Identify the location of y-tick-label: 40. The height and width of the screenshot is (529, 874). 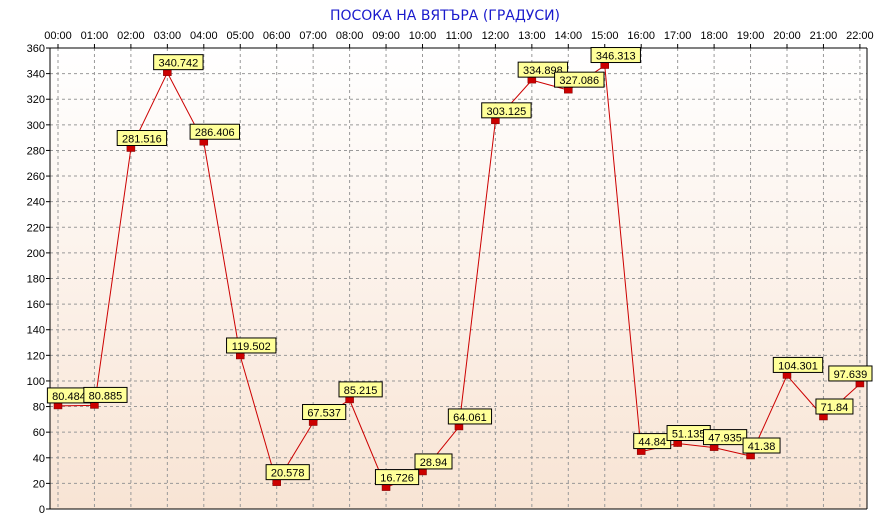
(39, 459).